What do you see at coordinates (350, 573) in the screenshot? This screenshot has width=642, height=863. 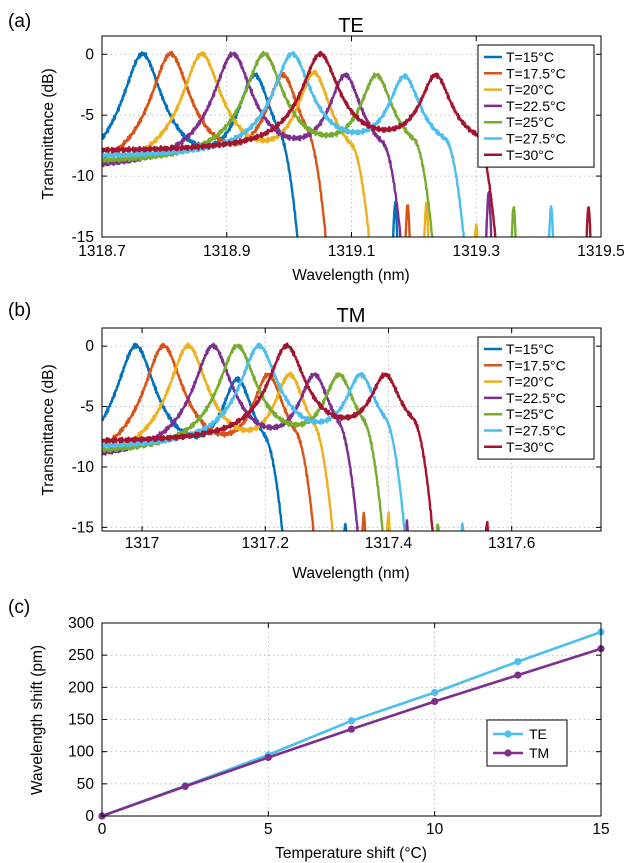 I see `panel-b-xlabel: Wavelength (nm)` at bounding box center [350, 573].